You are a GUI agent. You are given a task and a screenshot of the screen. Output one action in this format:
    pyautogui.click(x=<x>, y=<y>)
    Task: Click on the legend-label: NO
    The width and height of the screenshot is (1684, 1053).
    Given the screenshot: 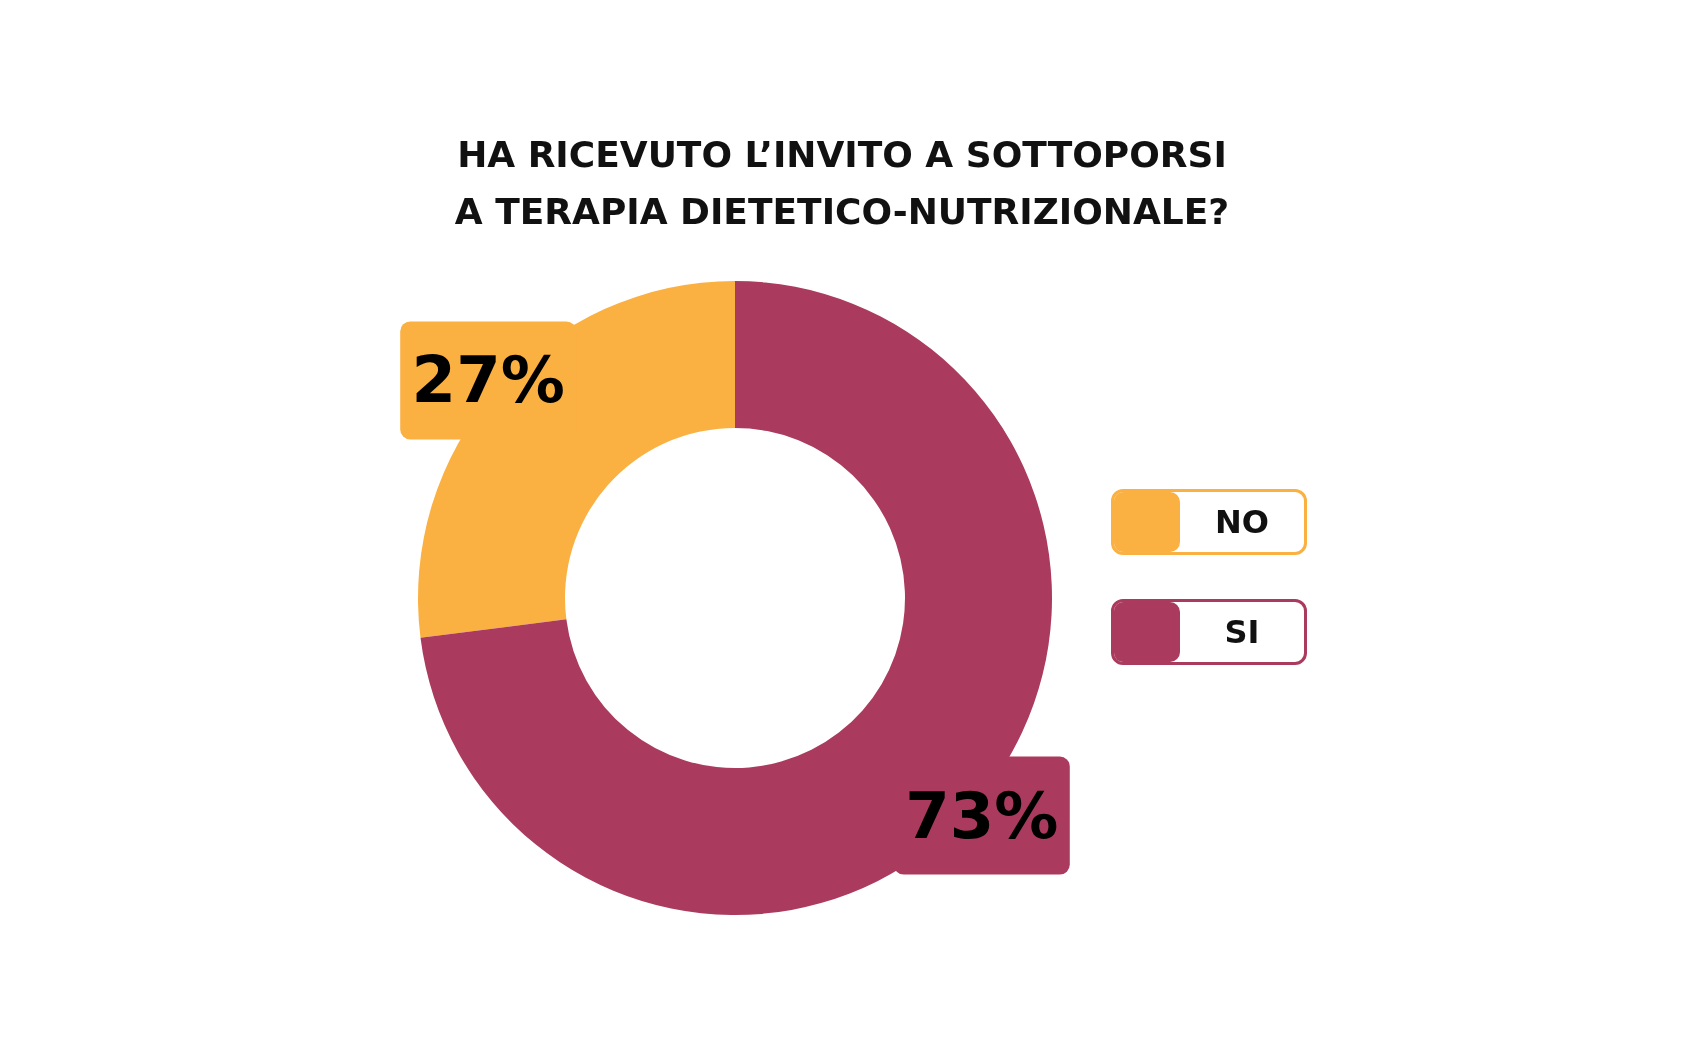 What is the action you would take?
    pyautogui.click(x=1242, y=522)
    